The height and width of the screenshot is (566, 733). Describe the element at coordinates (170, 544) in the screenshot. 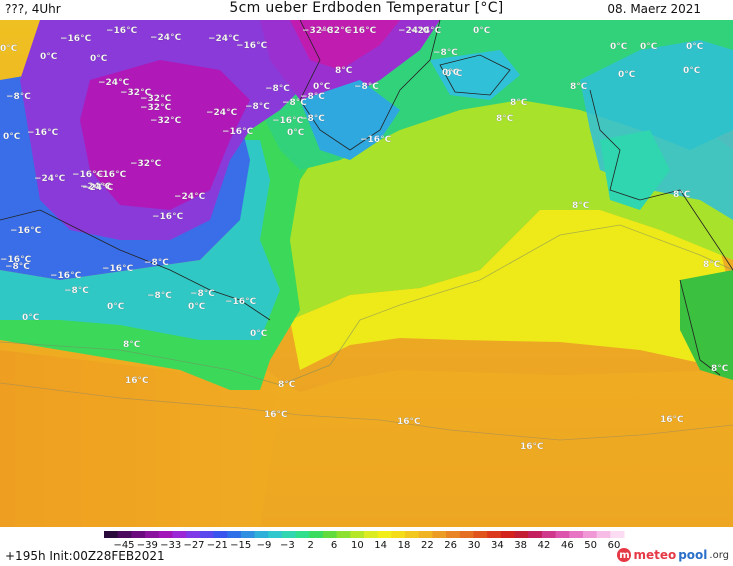

I see `colorbar-tick-label: −33` at that location.